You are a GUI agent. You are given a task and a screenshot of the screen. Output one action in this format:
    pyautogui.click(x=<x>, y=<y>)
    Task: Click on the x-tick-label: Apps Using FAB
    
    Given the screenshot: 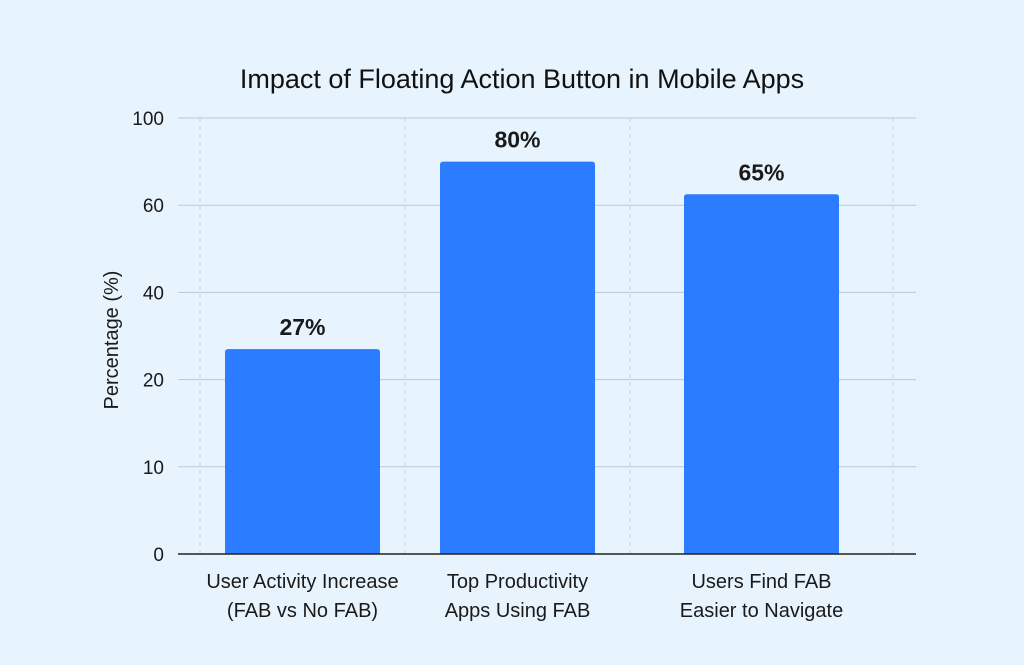 What is the action you would take?
    pyautogui.click(x=518, y=611)
    